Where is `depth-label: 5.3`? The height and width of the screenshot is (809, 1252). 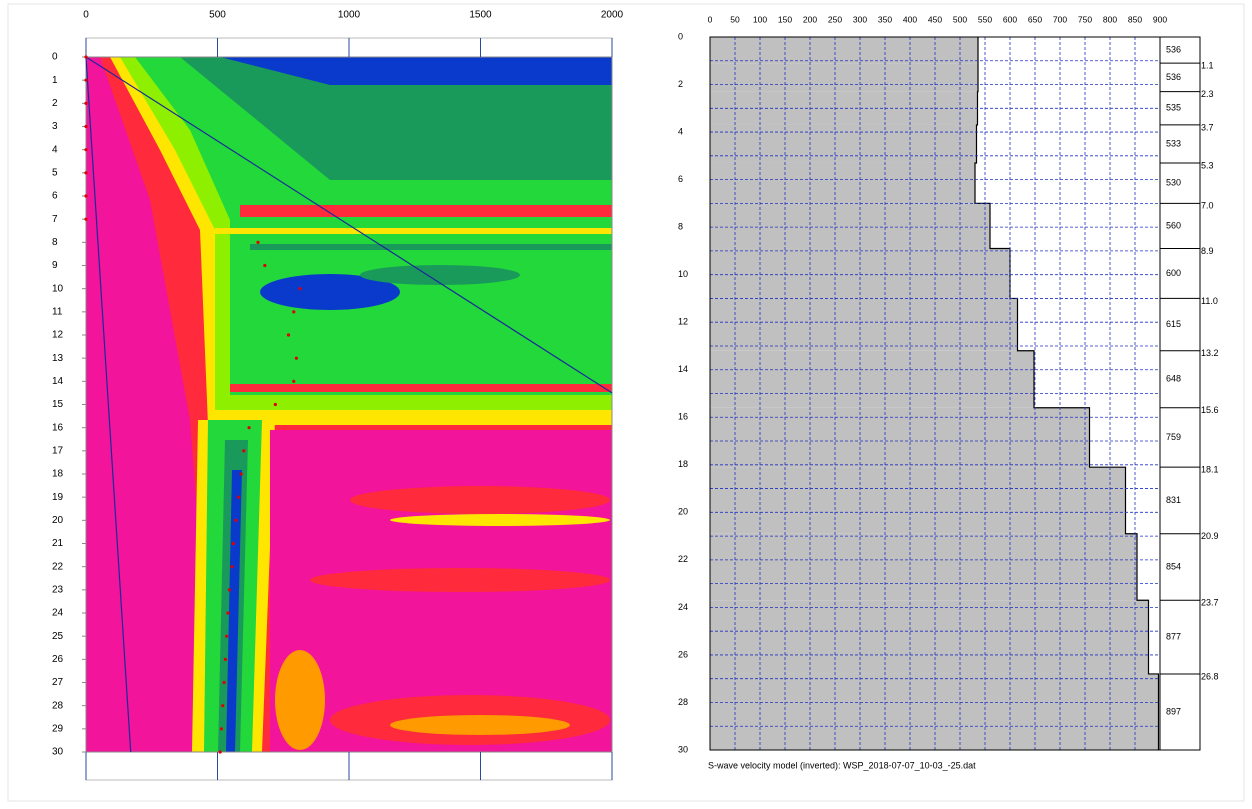
depth-label: 5.3 is located at coordinates (1207, 165).